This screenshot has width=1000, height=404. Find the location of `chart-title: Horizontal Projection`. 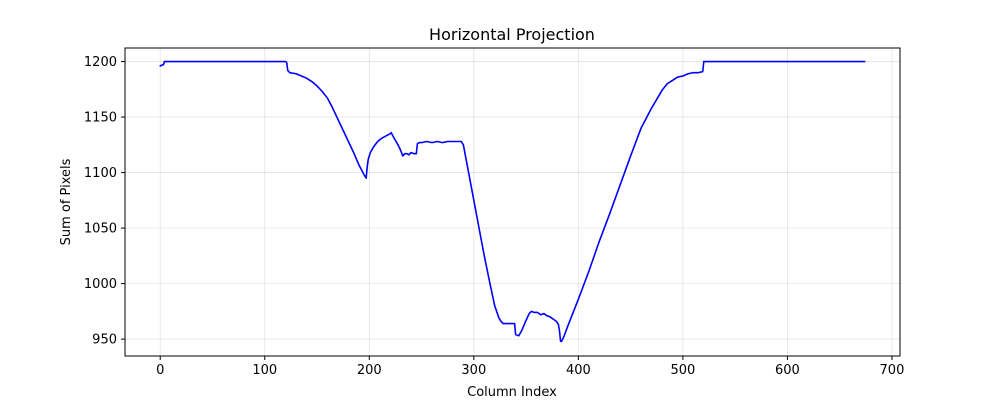

chart-title: Horizontal Projection is located at coordinates (512, 34).